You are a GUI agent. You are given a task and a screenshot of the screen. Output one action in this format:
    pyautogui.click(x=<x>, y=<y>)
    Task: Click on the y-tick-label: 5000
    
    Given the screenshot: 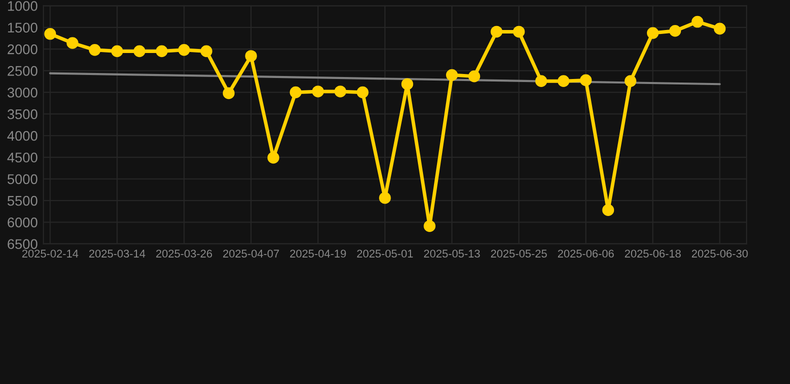 What is the action you would take?
    pyautogui.click(x=23, y=179)
    